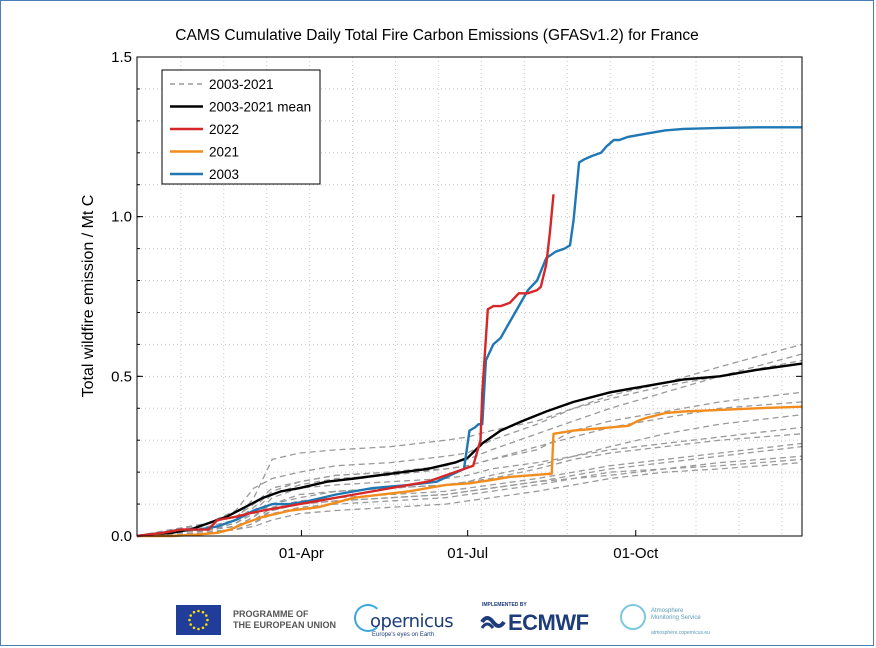 This screenshot has width=876, height=648. What do you see at coordinates (636, 553) in the screenshot?
I see `x-tick-label: 01-Oct` at bounding box center [636, 553].